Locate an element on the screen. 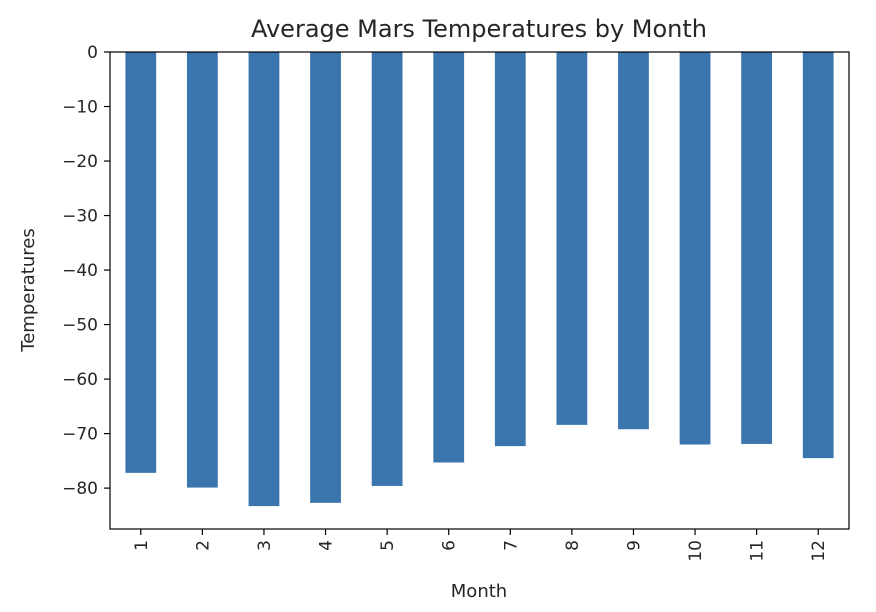 This screenshot has width=876, height=612. y-tick-label: −60 is located at coordinates (80, 380).